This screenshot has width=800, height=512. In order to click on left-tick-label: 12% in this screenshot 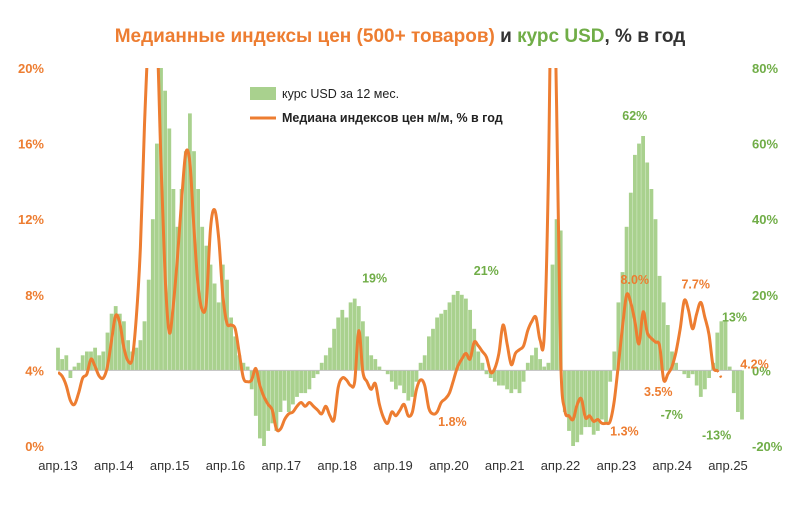, I will do `click(31, 219)`.